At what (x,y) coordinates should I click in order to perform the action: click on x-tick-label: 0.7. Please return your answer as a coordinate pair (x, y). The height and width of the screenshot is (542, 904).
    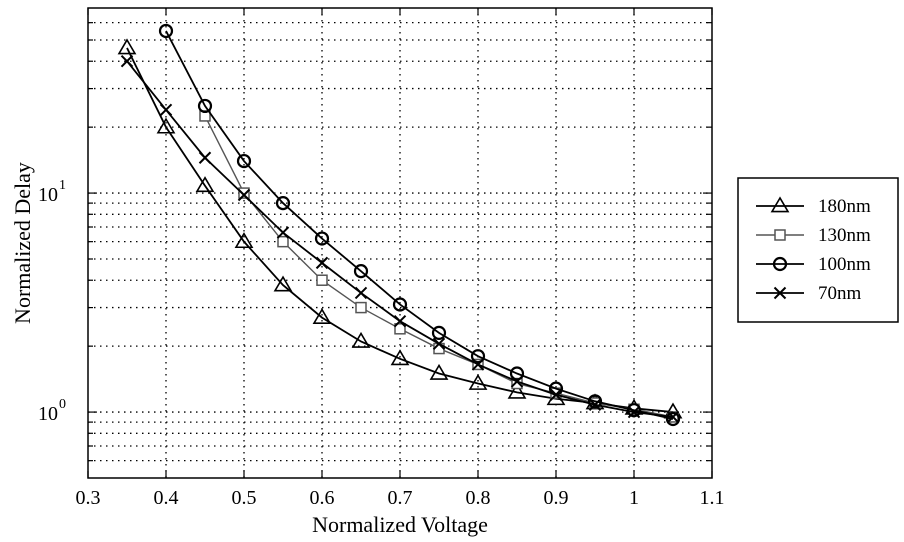
    Looking at the image, I should click on (400, 498).